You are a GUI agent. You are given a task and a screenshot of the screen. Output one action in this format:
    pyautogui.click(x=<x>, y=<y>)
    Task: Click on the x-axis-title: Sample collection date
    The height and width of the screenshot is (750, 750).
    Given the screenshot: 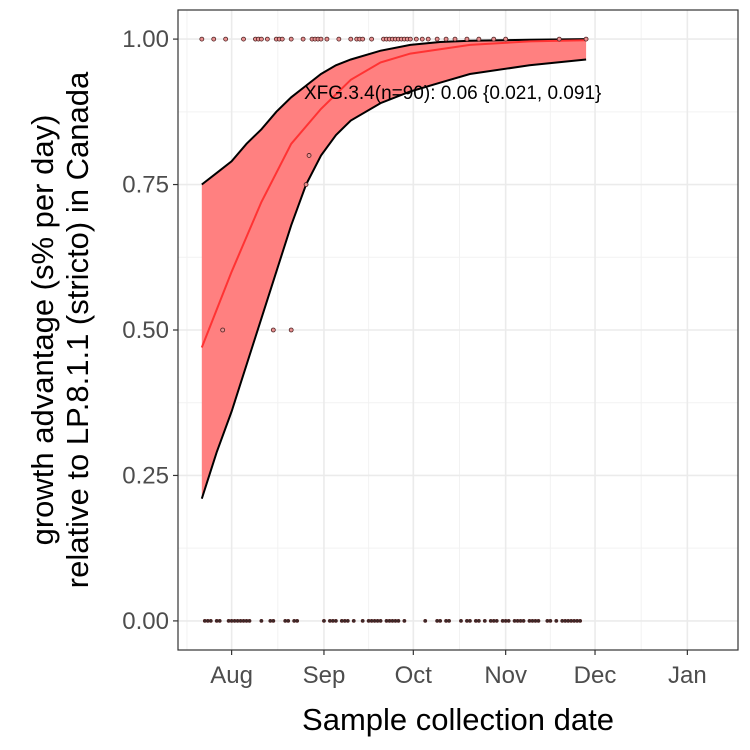 What is the action you would take?
    pyautogui.click(x=458, y=719)
    